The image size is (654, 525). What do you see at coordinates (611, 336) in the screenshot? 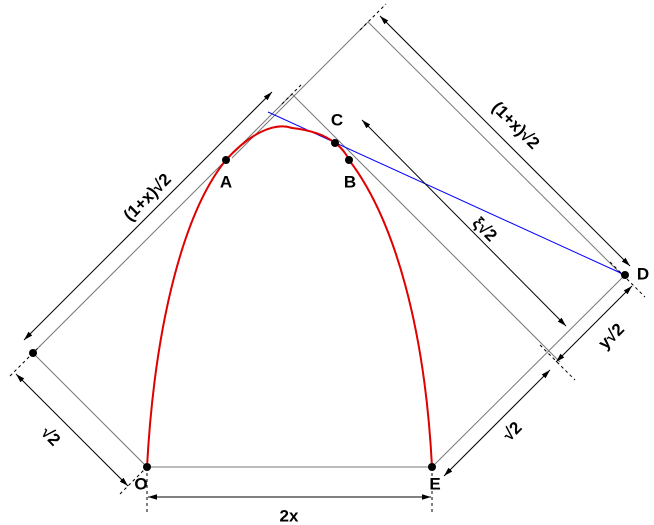
I see `dimension-label: y√2` at bounding box center [611, 336].